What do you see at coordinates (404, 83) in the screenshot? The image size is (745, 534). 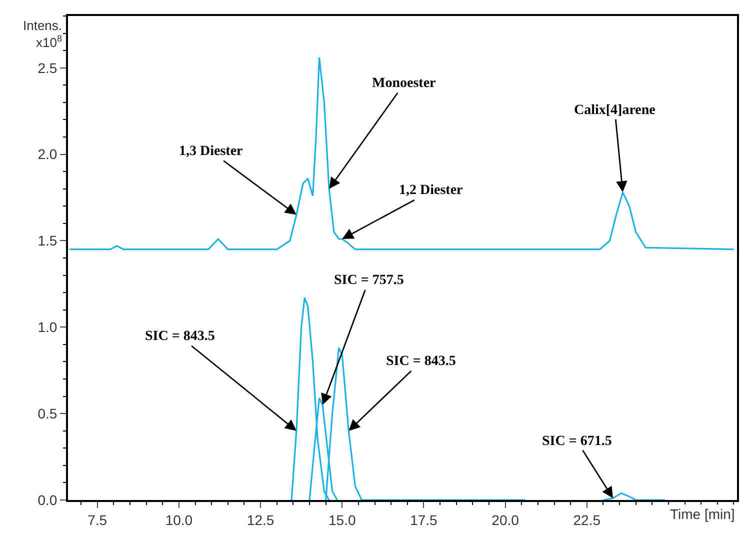 I see `annotation: Monoester` at bounding box center [404, 83].